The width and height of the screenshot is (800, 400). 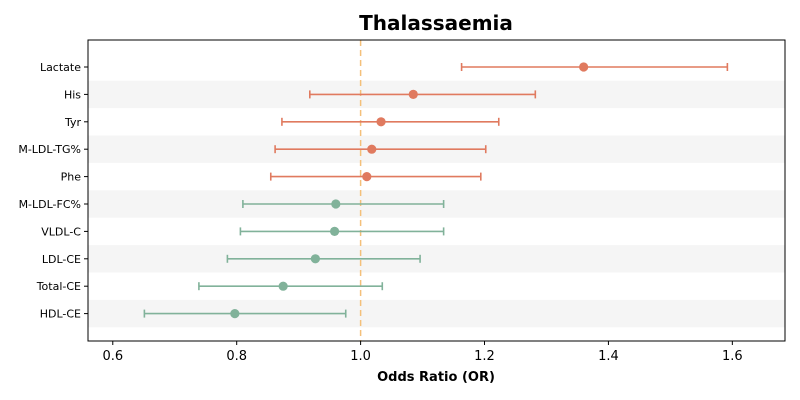 What do you see at coordinates (72, 94) in the screenshot?
I see `y-tick-label: His` at bounding box center [72, 94].